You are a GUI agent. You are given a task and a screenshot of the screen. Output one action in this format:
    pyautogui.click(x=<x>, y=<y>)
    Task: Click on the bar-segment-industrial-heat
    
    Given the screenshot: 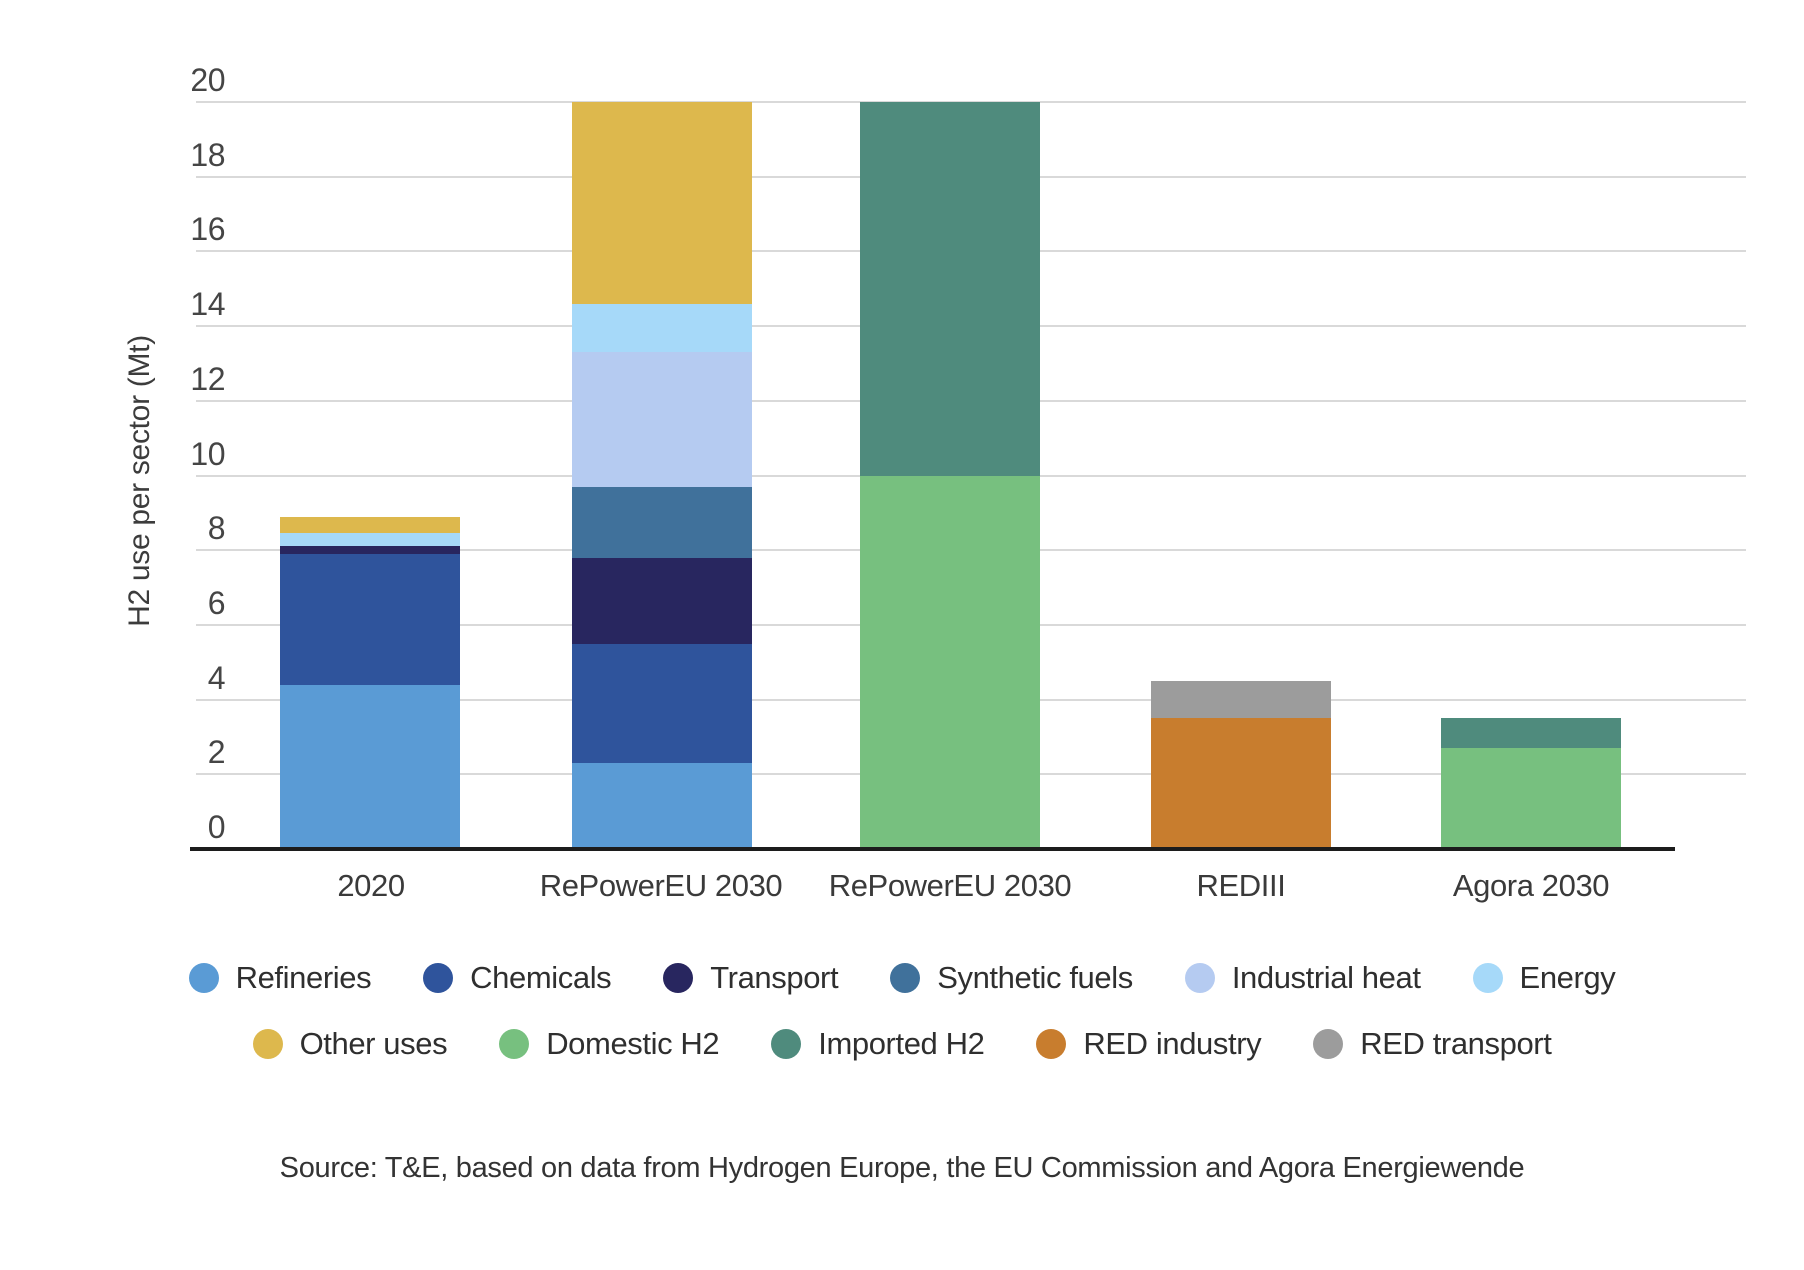 What is the action you would take?
    pyautogui.click(x=662, y=419)
    